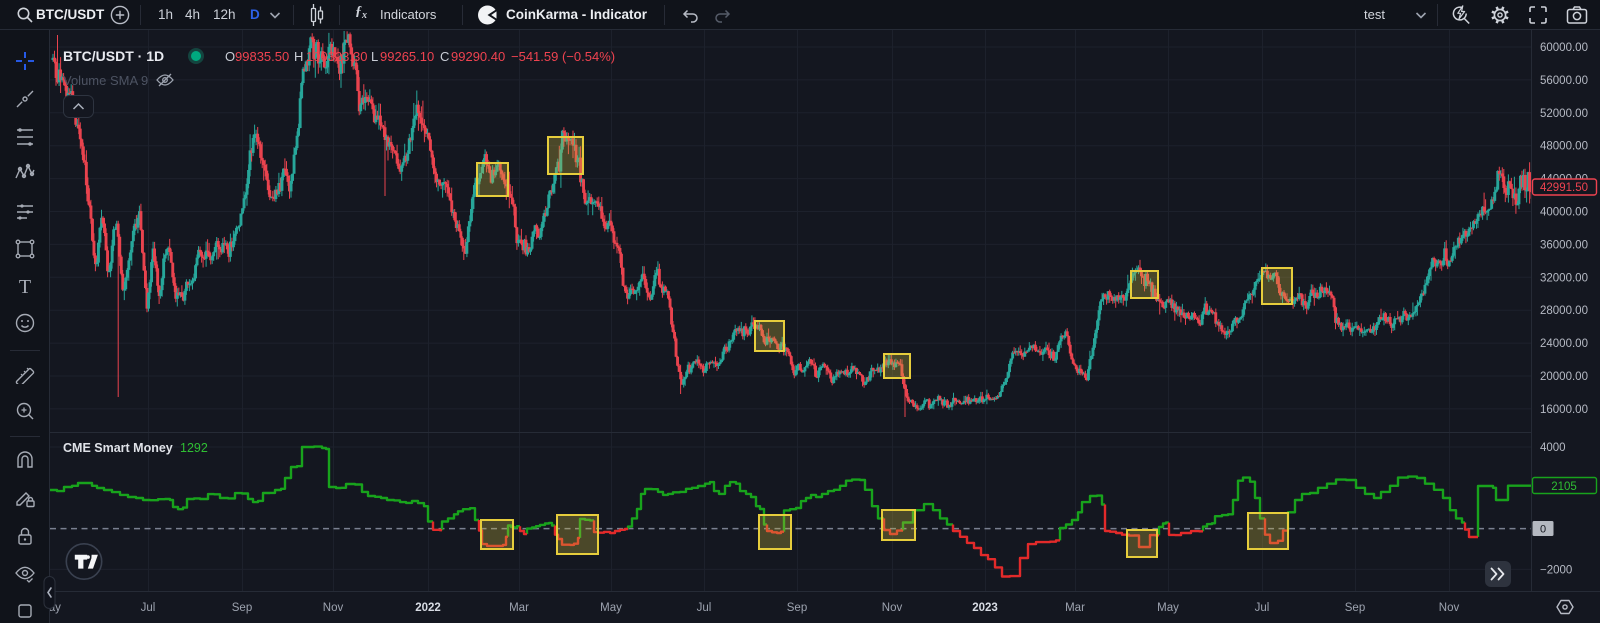  Describe the element at coordinates (1564, 410) in the screenshot. I see `svg-text: 16000.00` at that location.